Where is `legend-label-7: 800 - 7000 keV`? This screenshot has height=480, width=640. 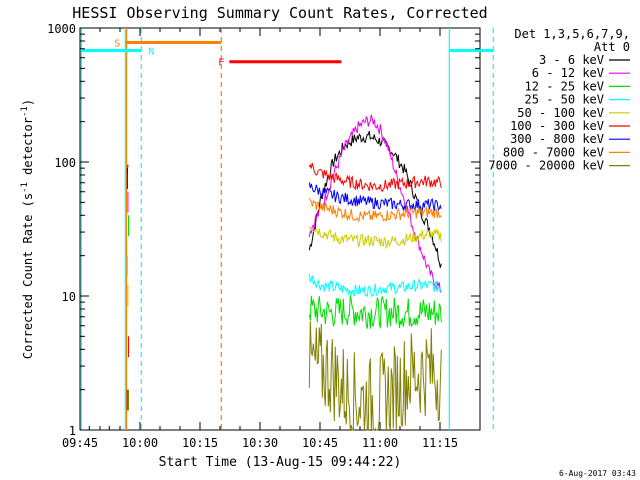
legend-label-7: 800 - 7000 keV is located at coordinates (553, 152).